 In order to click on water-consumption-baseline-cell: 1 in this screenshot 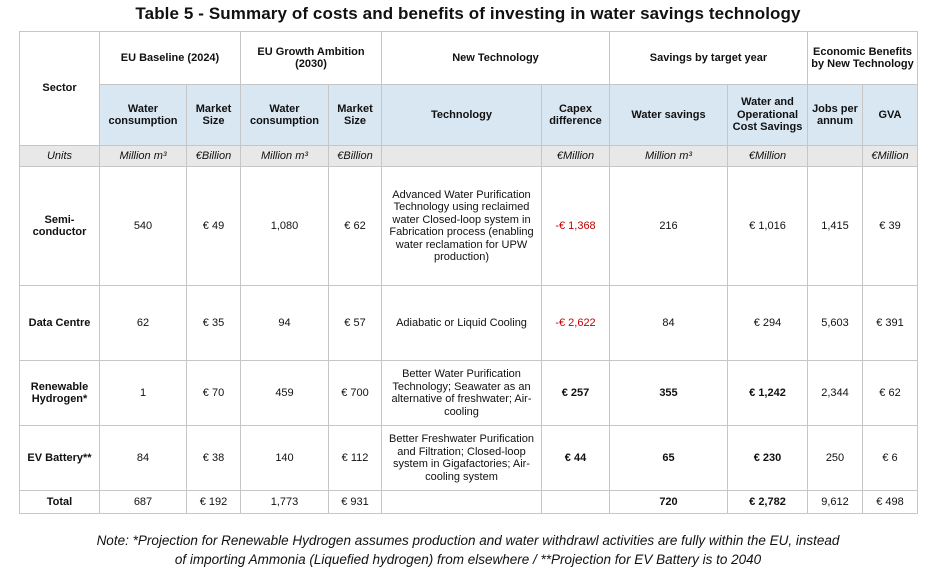, I will do `click(143, 393)`.